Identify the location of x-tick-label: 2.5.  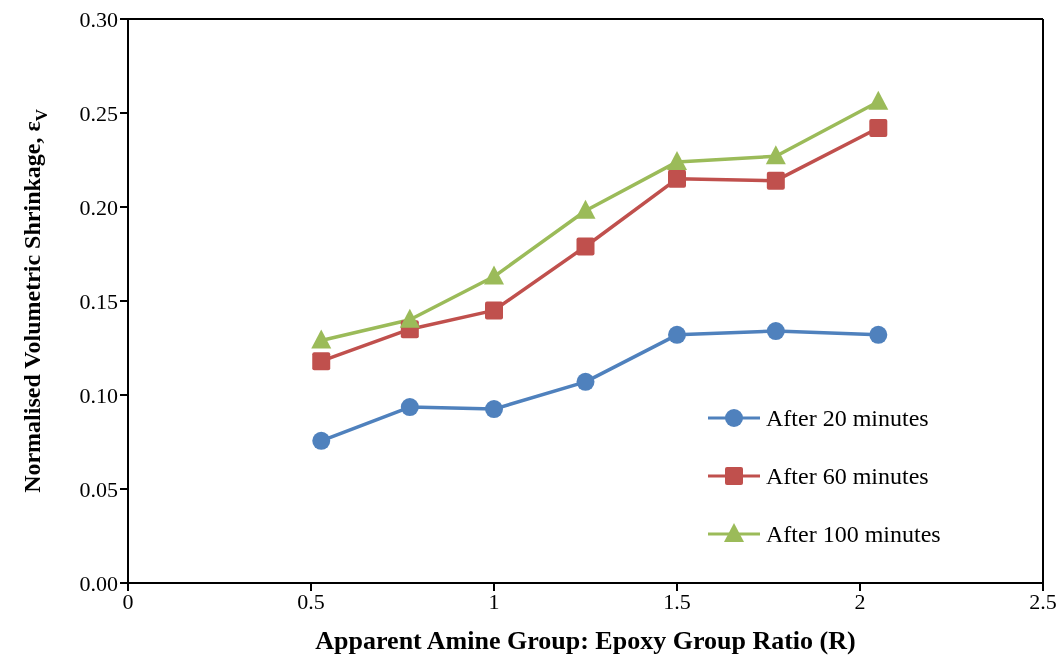
(1043, 601).